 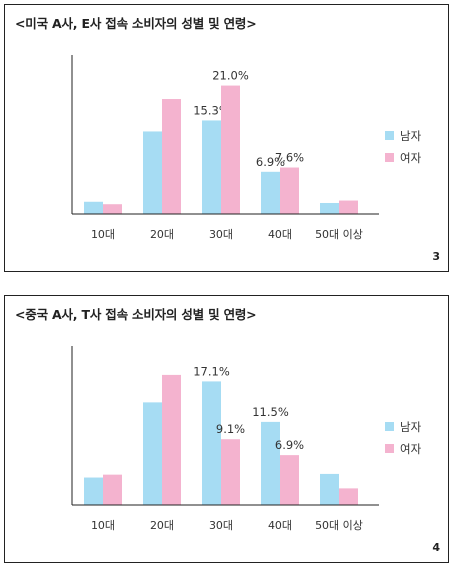 What do you see at coordinates (436, 547) in the screenshot?
I see `page-number: 4` at bounding box center [436, 547].